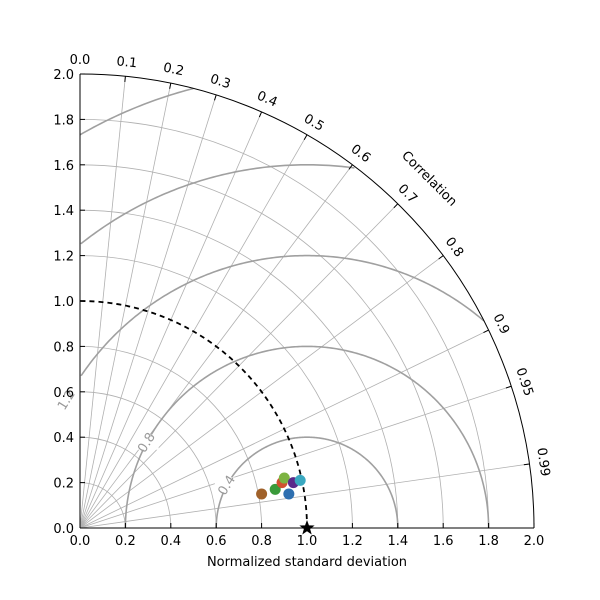 The image size is (600, 600). I want to click on y-tick-label: 1.2, so click(63, 257).